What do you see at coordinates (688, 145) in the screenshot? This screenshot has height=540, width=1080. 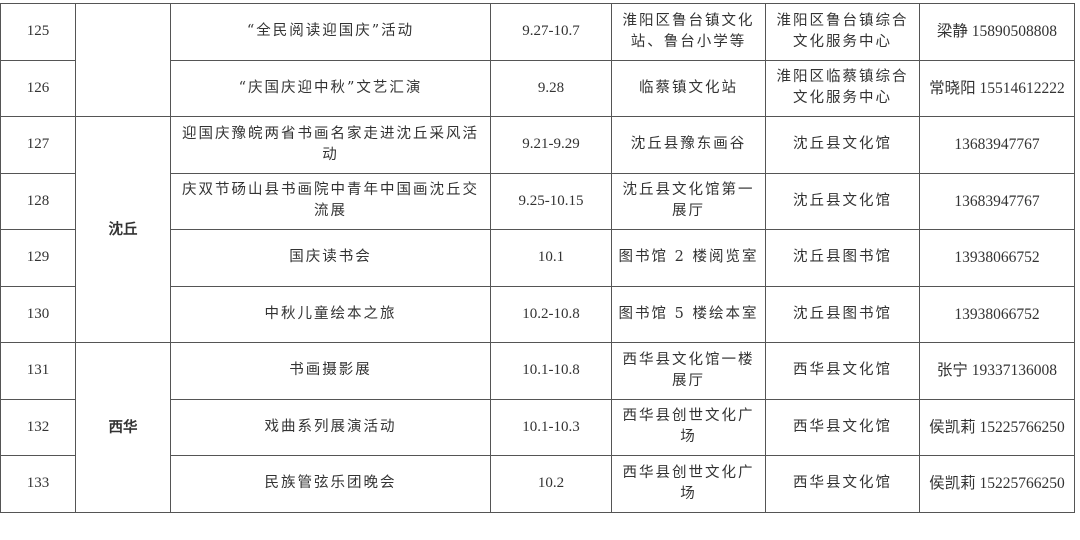 I see `location-cell: 沈丘县豫东画谷` at bounding box center [688, 145].